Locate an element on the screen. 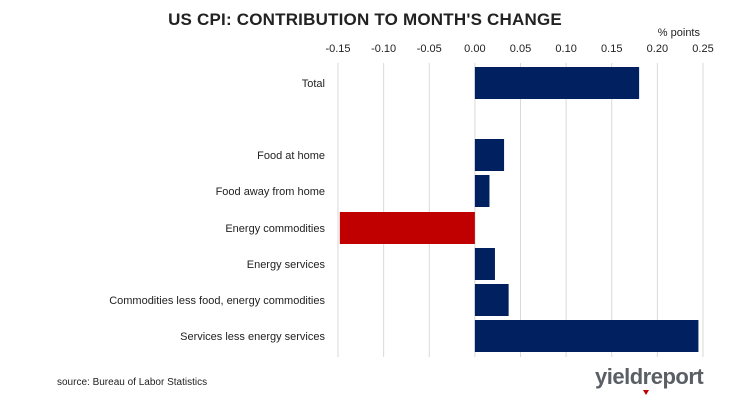  axis-unit-label: % points is located at coordinates (678, 33).